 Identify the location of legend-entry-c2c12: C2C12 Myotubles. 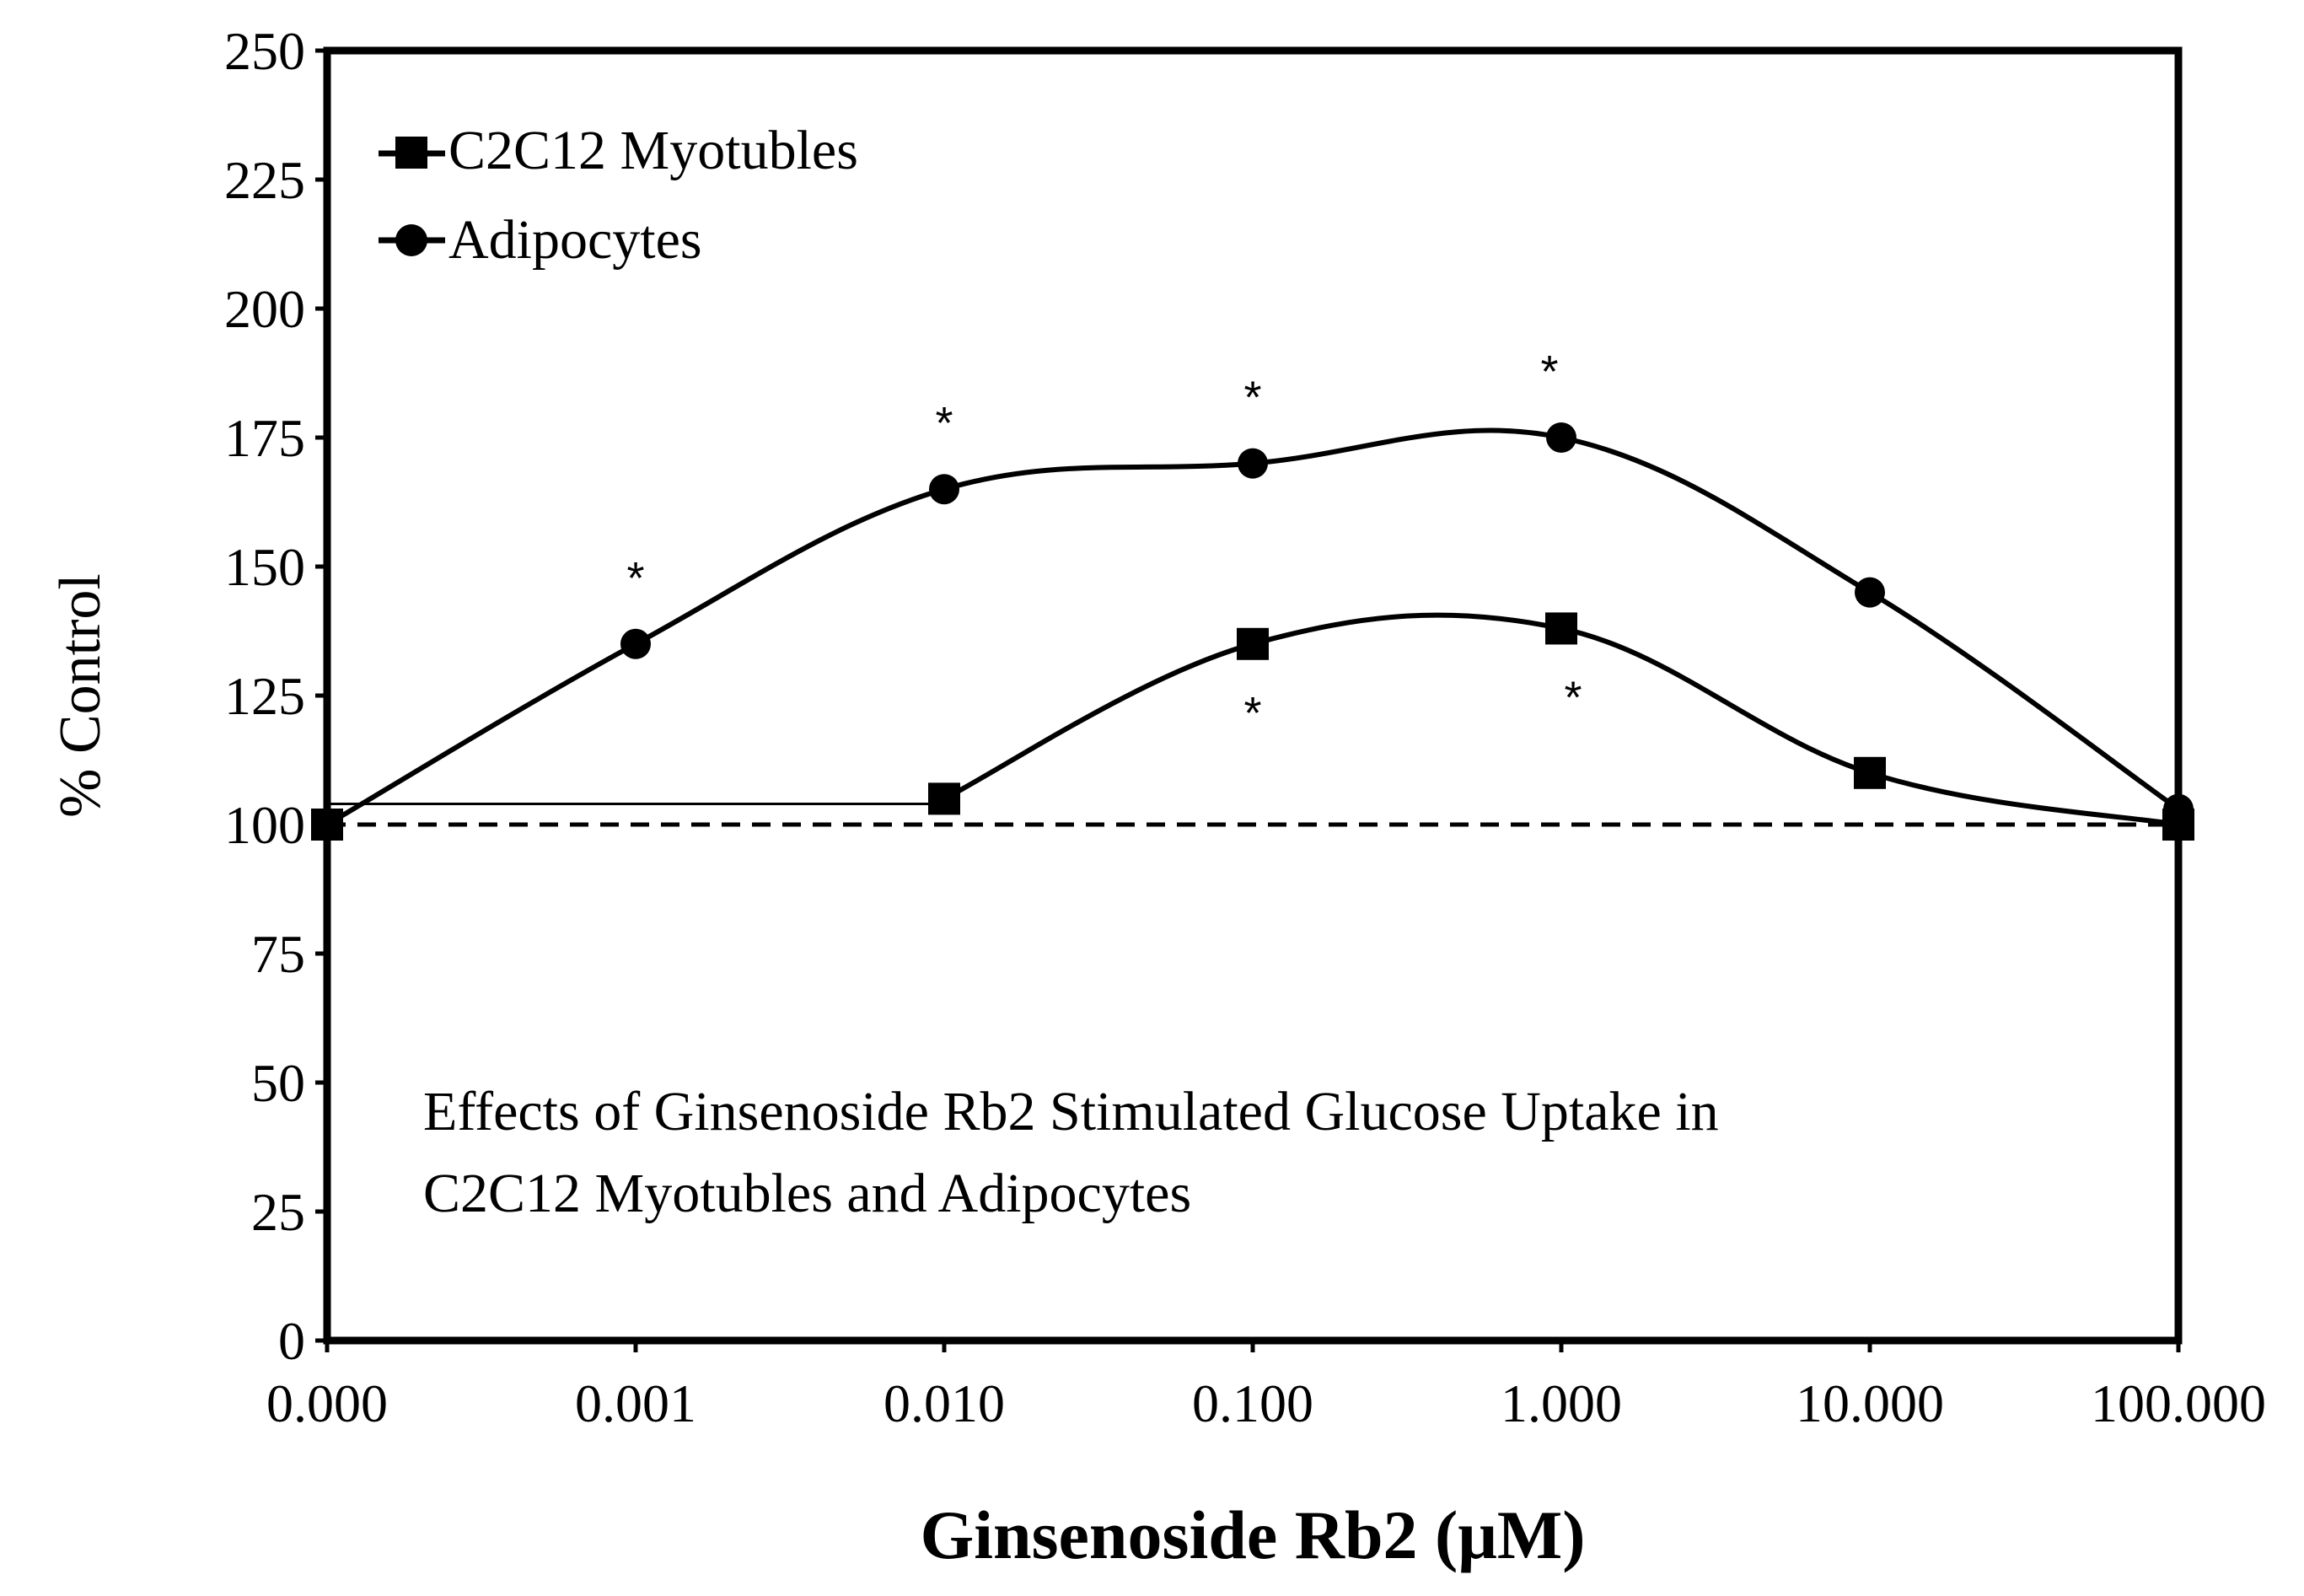
(618, 151).